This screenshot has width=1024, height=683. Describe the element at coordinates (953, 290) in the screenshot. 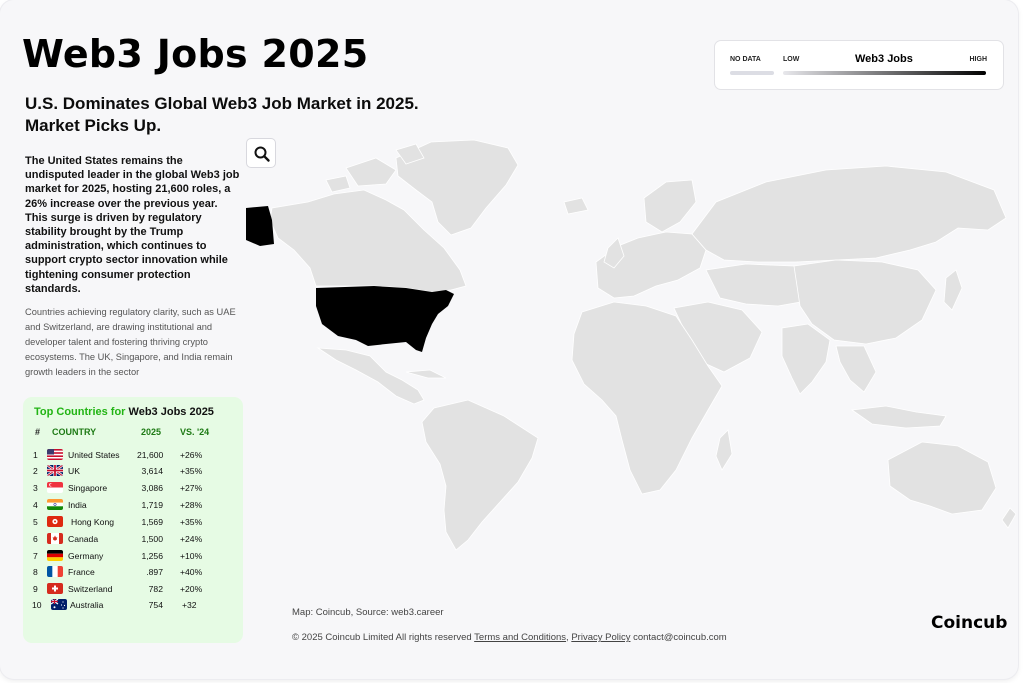

I see `country-japan` at that location.